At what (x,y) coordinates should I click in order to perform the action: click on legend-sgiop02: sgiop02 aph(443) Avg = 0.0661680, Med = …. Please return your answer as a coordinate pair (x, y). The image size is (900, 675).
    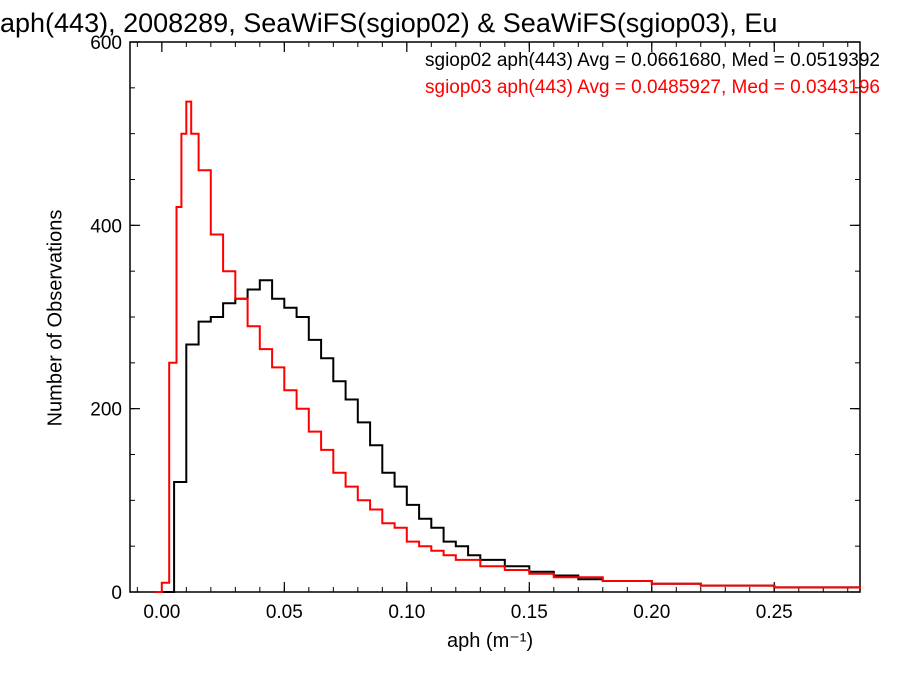
    Looking at the image, I should click on (652, 60).